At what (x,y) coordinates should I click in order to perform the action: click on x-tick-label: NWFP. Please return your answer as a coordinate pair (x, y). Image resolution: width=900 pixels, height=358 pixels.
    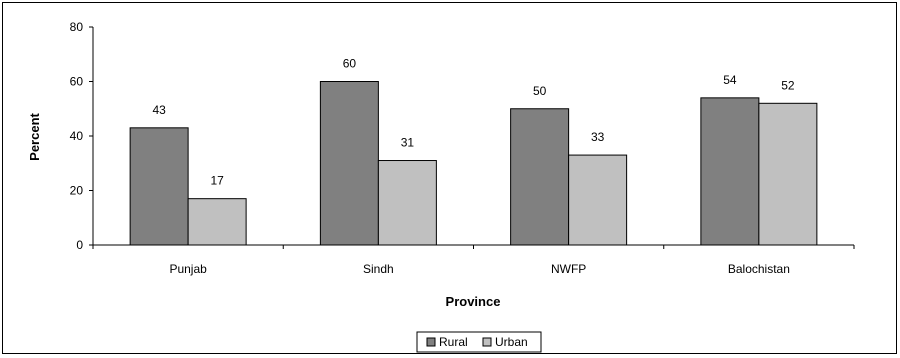
    Looking at the image, I should click on (568, 269).